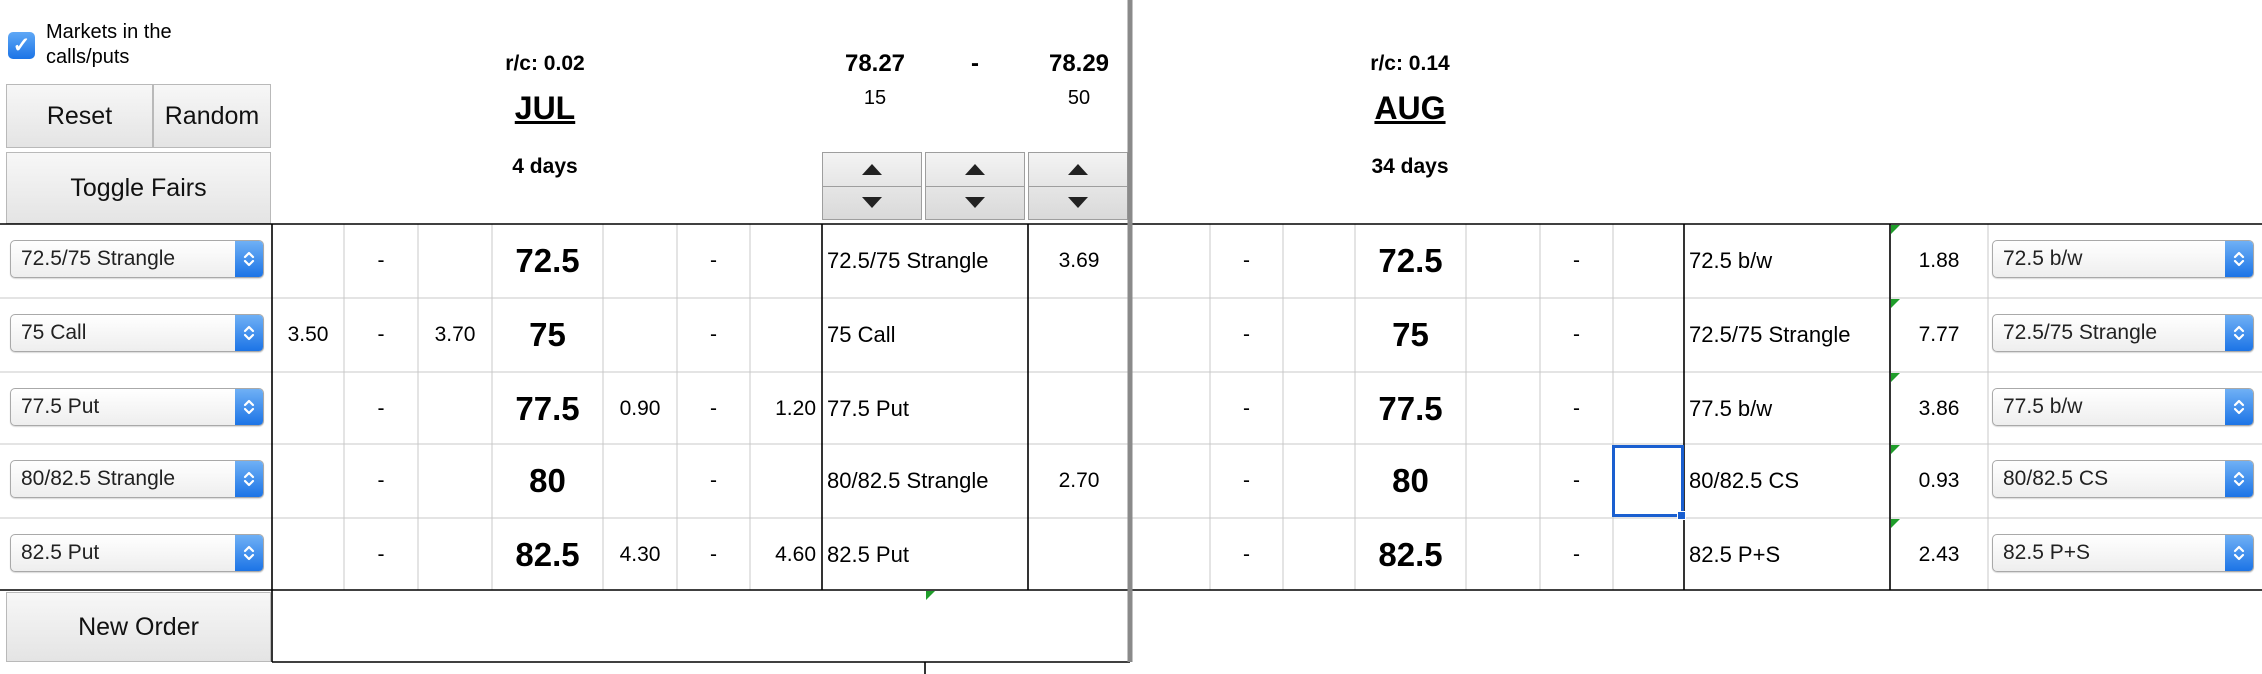  What do you see at coordinates (1939, 334) in the screenshot?
I see `aug-order-value: 7.77` at bounding box center [1939, 334].